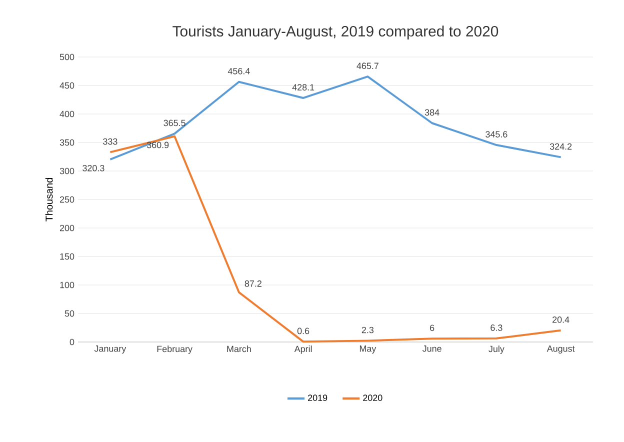  I want to click on x-tick-label: March, so click(239, 349).